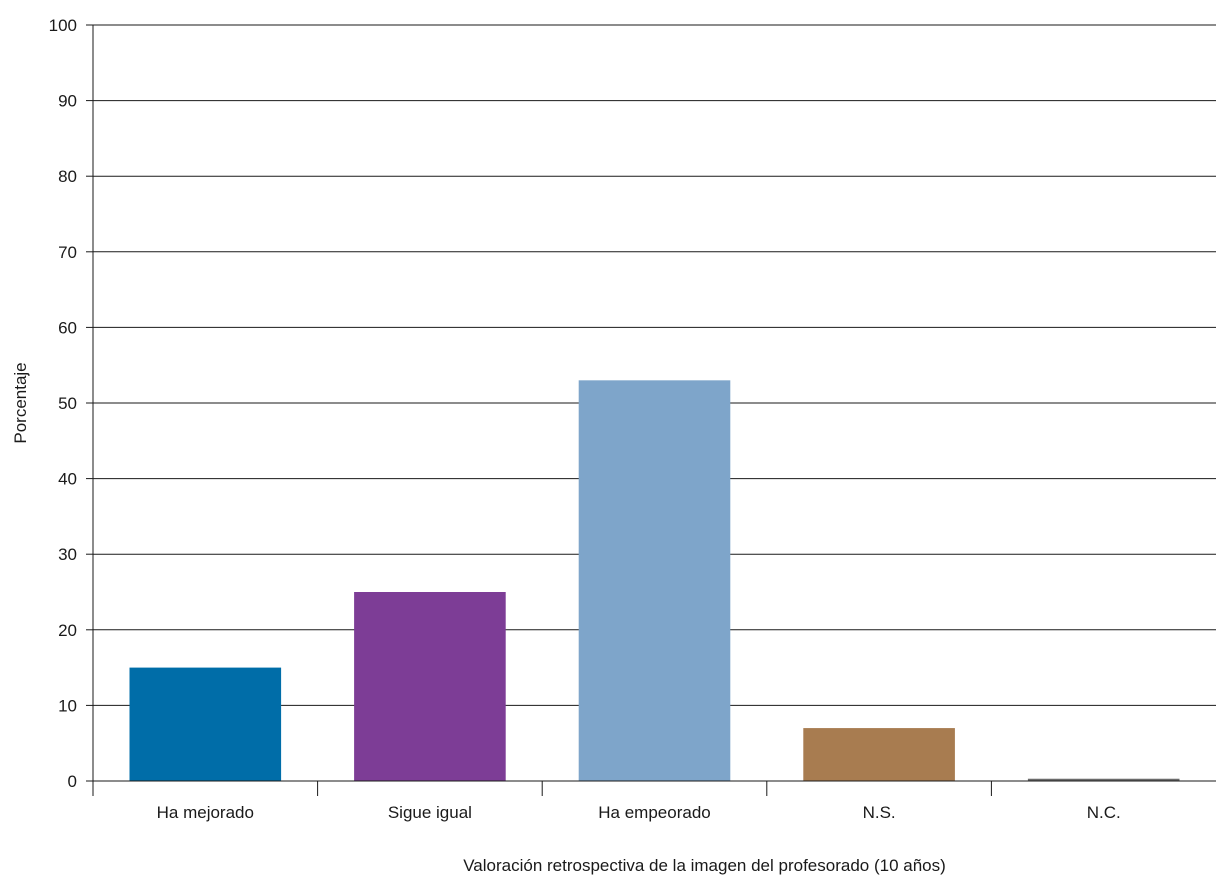 Image resolution: width=1219 pixels, height=881 pixels. I want to click on x-tick-label: Sigue igual, so click(430, 812).